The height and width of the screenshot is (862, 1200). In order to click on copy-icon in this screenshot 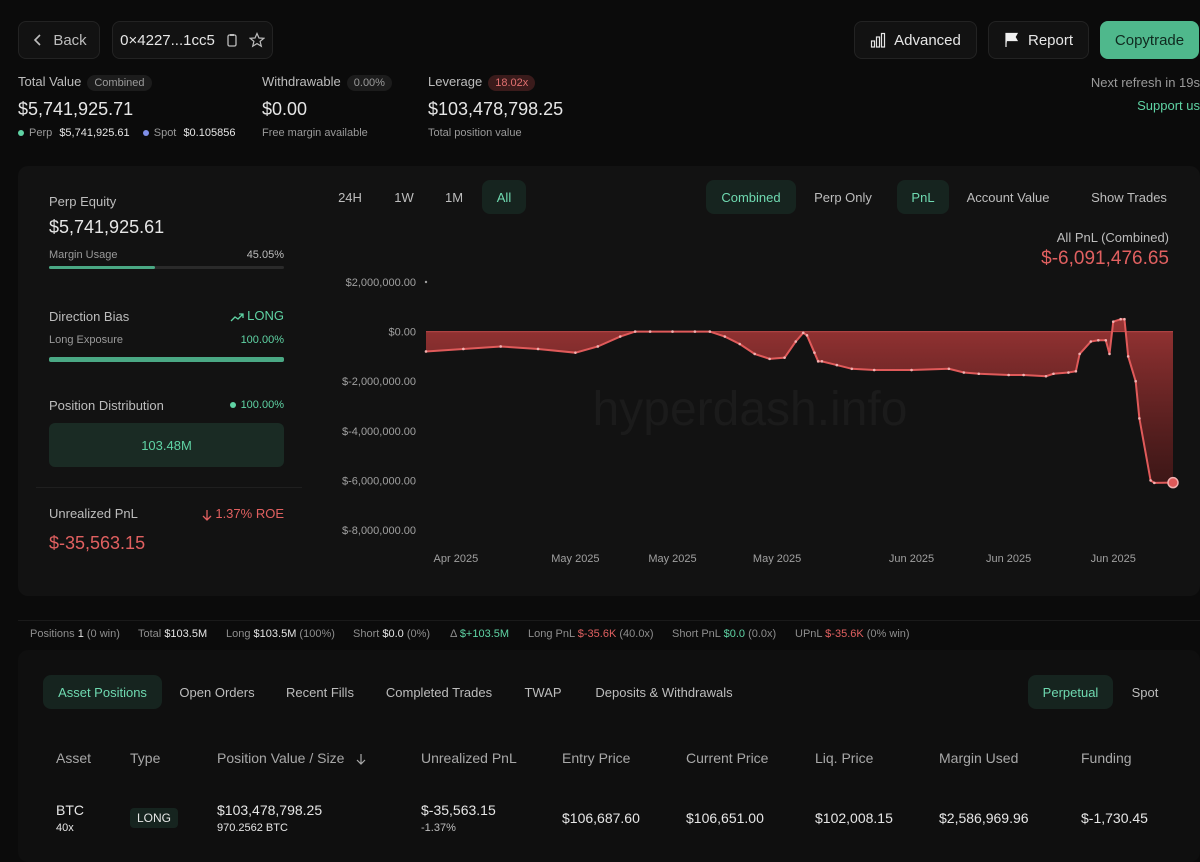, I will do `click(232, 40)`.